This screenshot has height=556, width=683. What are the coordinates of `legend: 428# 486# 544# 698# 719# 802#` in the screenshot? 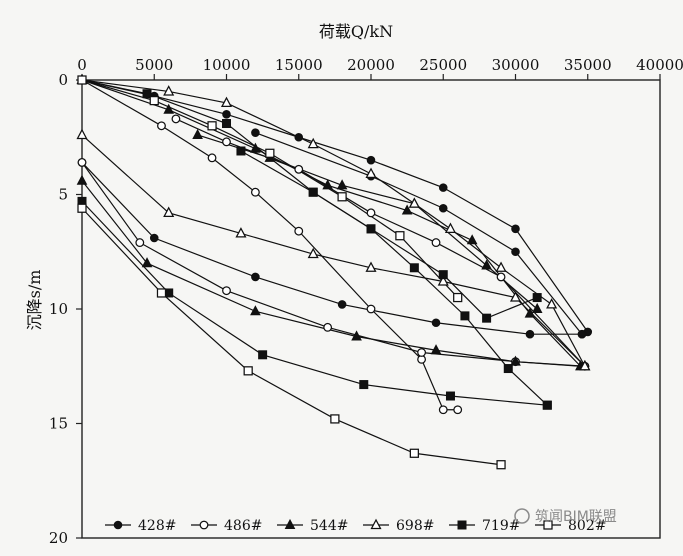 It's located at (355, 526).